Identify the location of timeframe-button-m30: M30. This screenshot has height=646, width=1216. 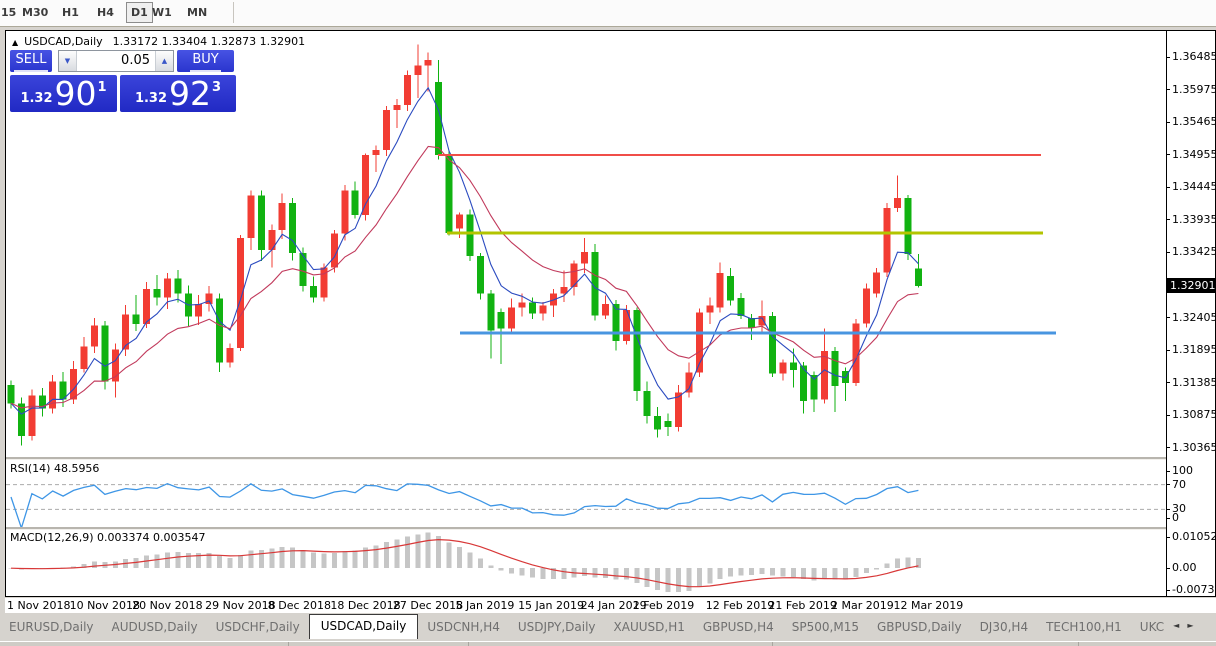
(35, 12).